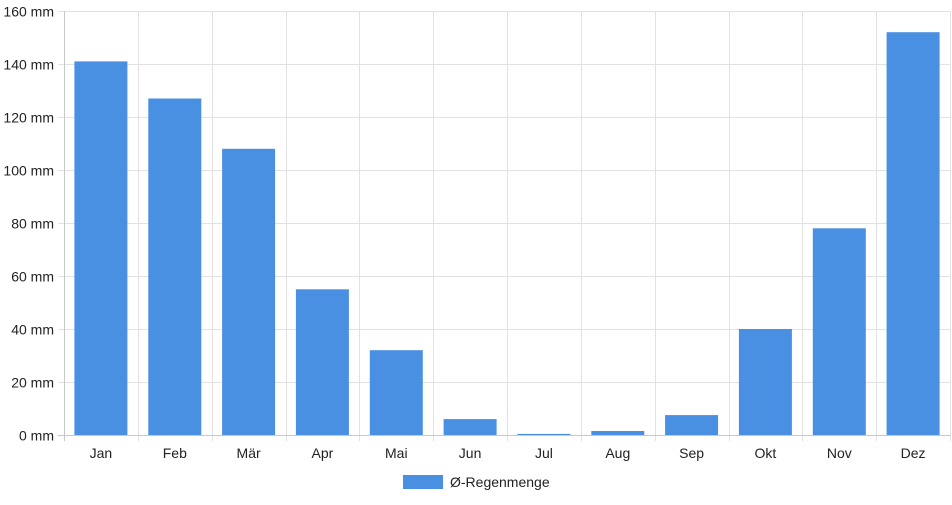 This screenshot has height=505, width=952. Describe the element at coordinates (32, 277) in the screenshot. I see `y-tick-label: 60 mm` at that location.